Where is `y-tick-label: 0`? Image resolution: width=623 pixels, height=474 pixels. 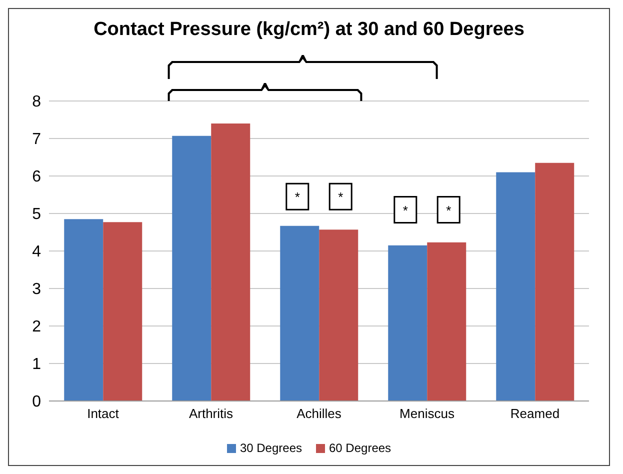 y-tick-label: 0 is located at coordinates (37, 402).